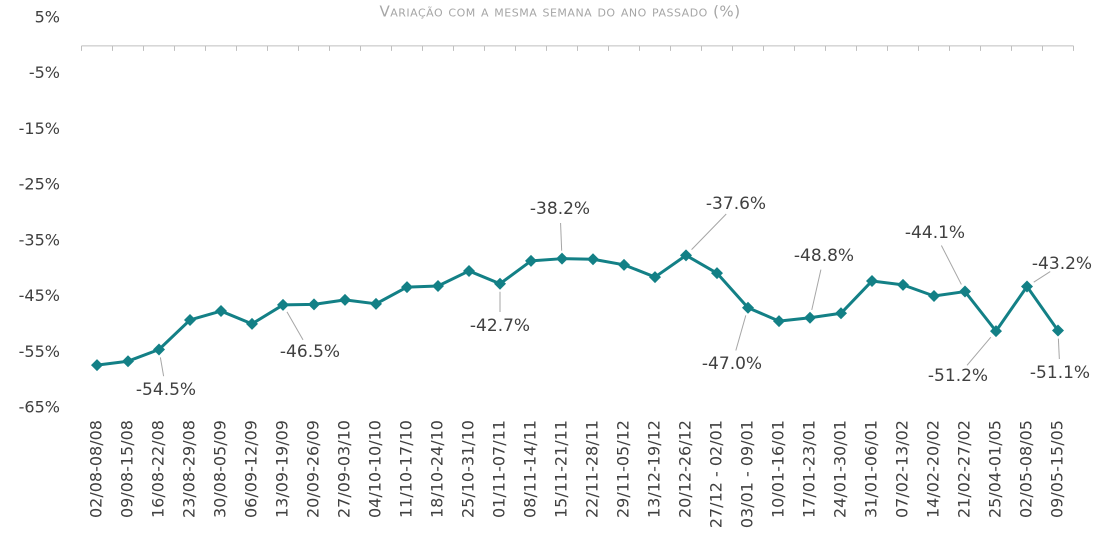  I want to click on x-tick-label: 21/02-27/02, so click(964, 469).